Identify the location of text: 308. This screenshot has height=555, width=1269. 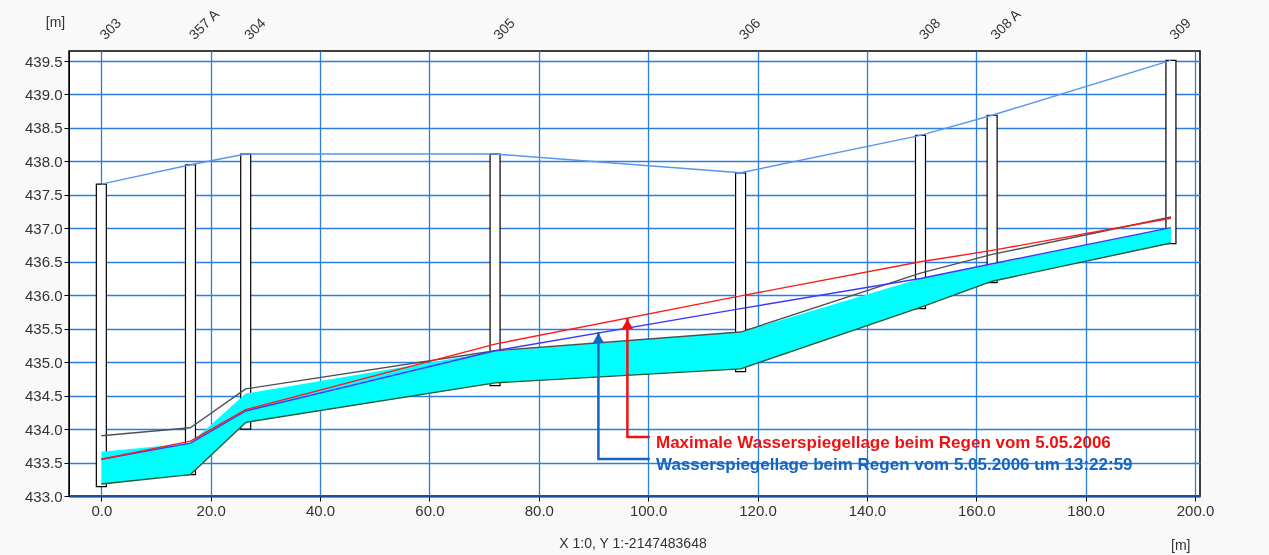
(929, 28).